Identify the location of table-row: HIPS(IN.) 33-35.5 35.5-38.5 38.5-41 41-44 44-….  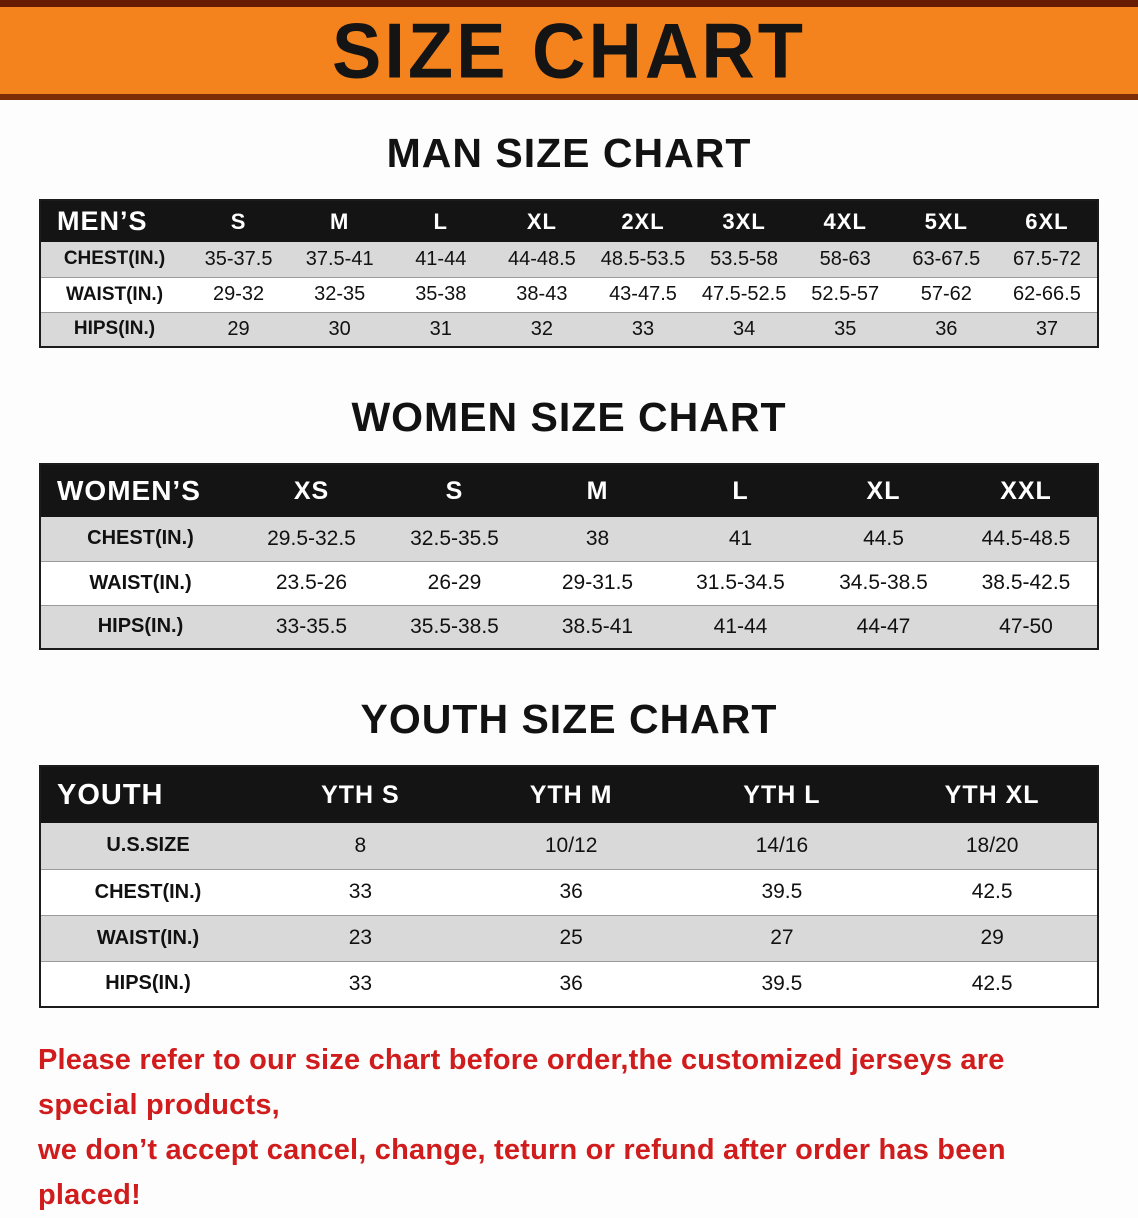
(569, 627).